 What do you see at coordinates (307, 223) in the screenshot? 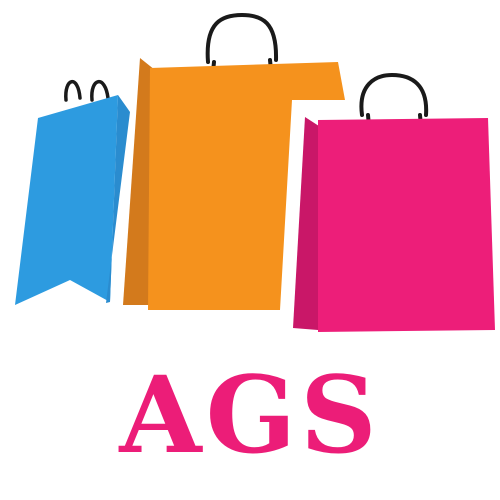
I see `pink-bag-side` at bounding box center [307, 223].